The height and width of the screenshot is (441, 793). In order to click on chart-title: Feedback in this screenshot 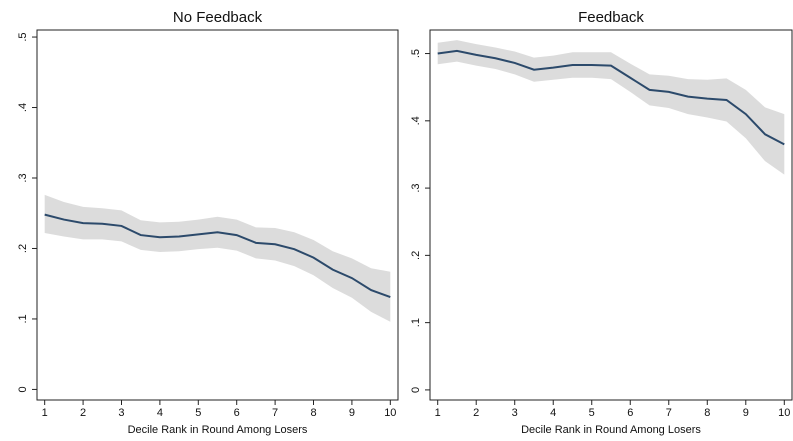, I will do `click(611, 17)`.